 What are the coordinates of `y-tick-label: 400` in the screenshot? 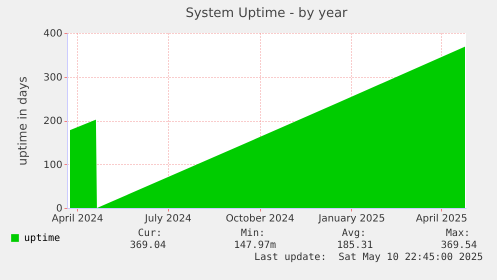 It's located at (52, 34).